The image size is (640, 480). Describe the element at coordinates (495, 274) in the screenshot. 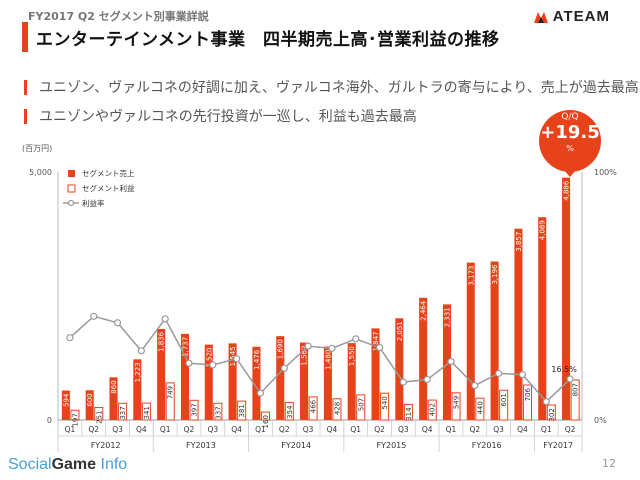

I see `sales-value-label: 3,196` at that location.